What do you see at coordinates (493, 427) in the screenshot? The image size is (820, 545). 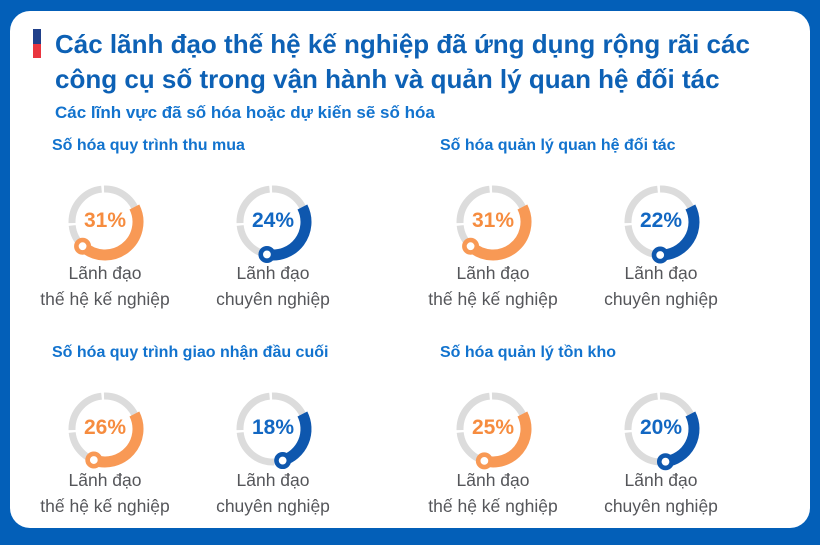 I see `donut-value: 25%` at bounding box center [493, 427].